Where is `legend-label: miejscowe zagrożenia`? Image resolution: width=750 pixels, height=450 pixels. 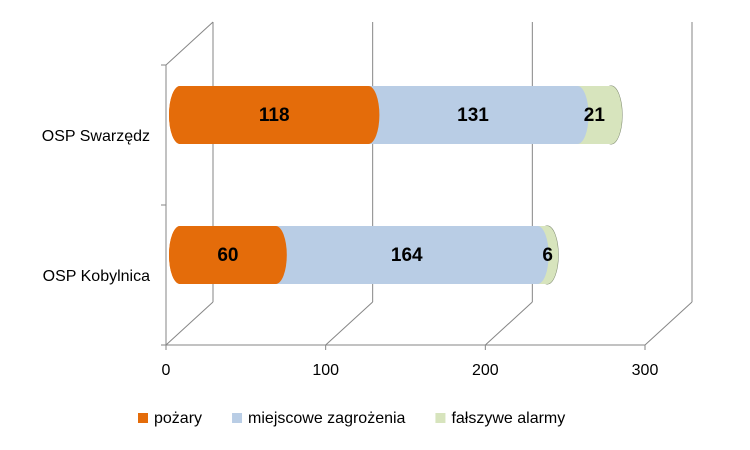 legend-label: miejscowe zagrożenia is located at coordinates (327, 418).